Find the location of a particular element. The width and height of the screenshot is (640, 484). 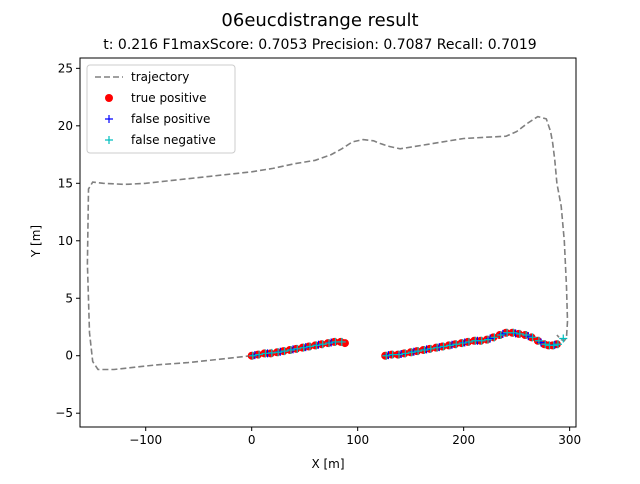

y-tick-label: 5 is located at coordinates (69, 298).